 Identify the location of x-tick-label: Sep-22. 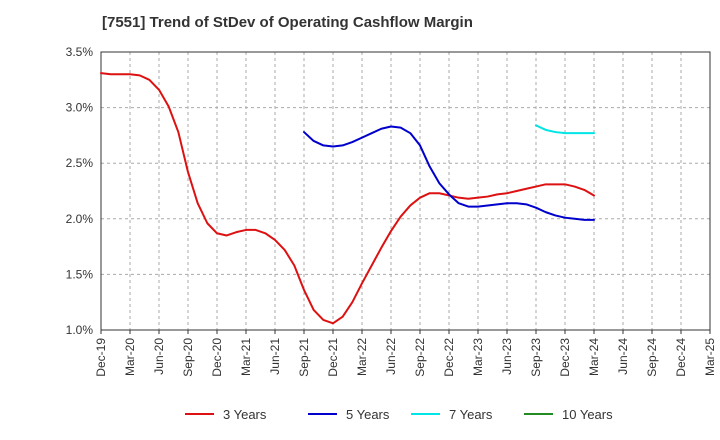
(420, 357).